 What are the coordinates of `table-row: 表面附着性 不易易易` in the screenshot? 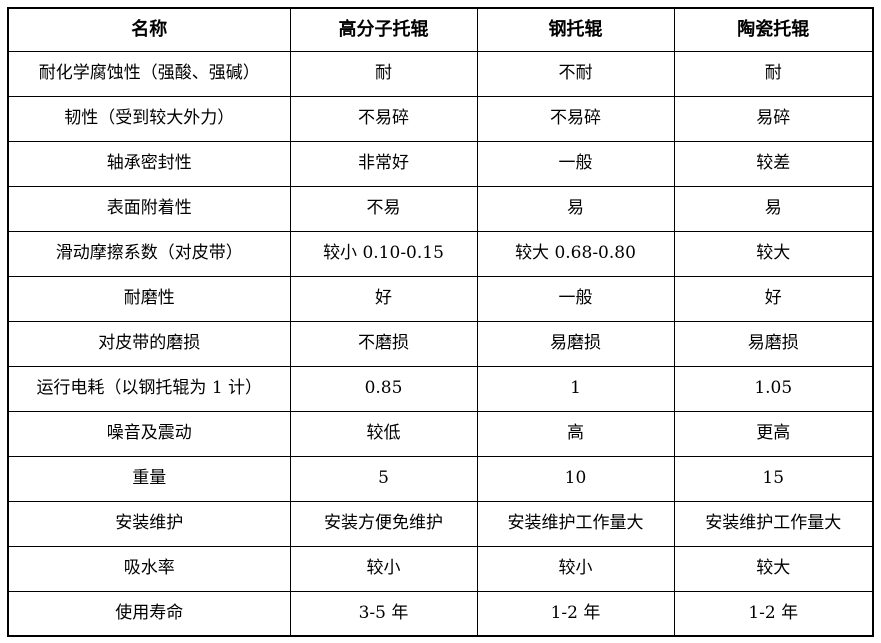 It's located at (440, 208).